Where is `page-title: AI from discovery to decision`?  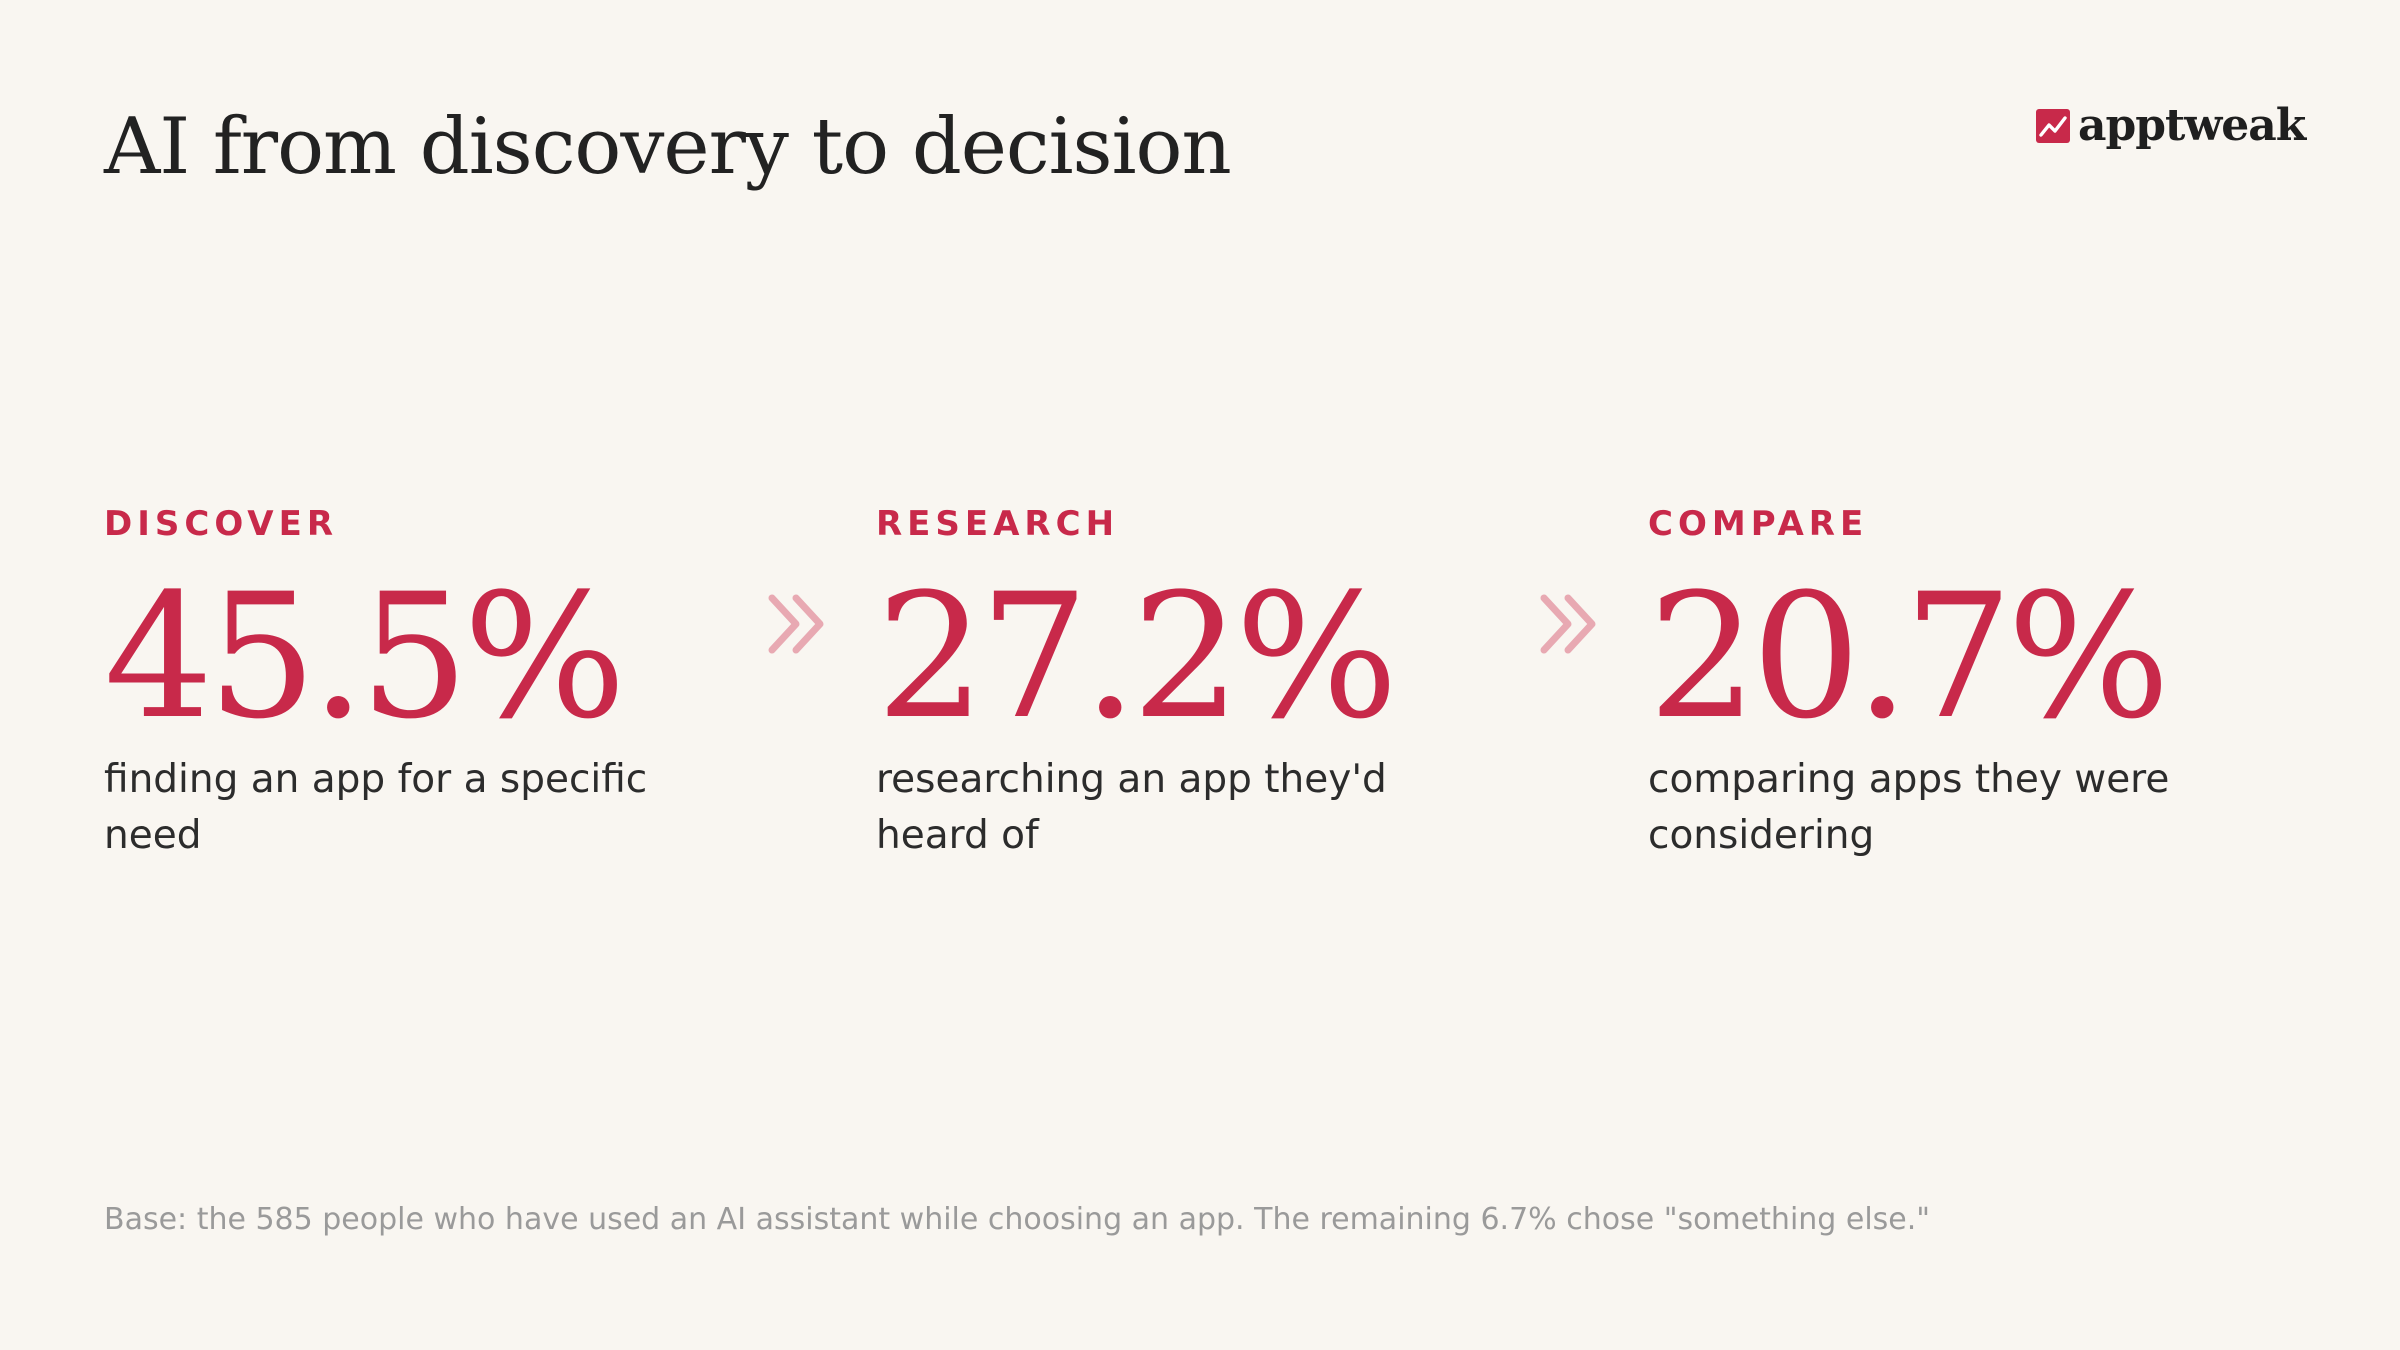 page-title: AI from discovery to decision is located at coordinates (668, 147).